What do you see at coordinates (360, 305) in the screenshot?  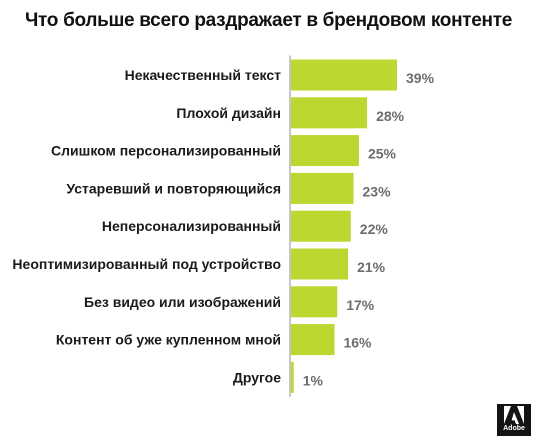 I see `value-label: 17%` at bounding box center [360, 305].